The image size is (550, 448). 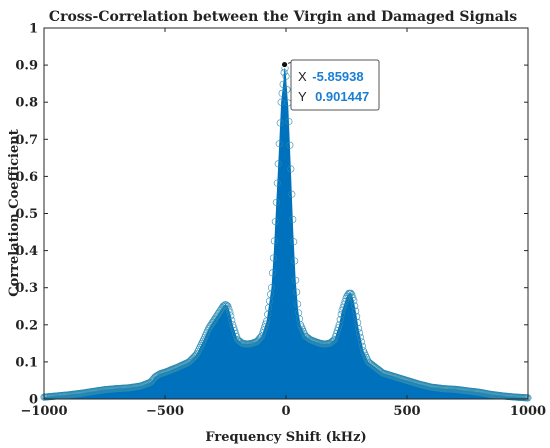 I want to click on datatip: X -5.85938 Y 0.901447, so click(x=330, y=85).